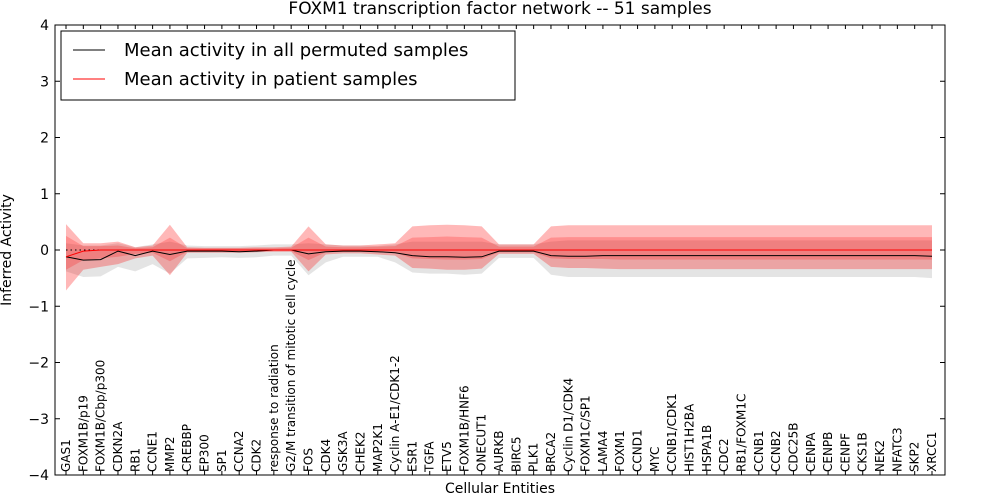  Describe the element at coordinates (500, 489) in the screenshot. I see `x-axis-label: Cellular Entities` at that location.